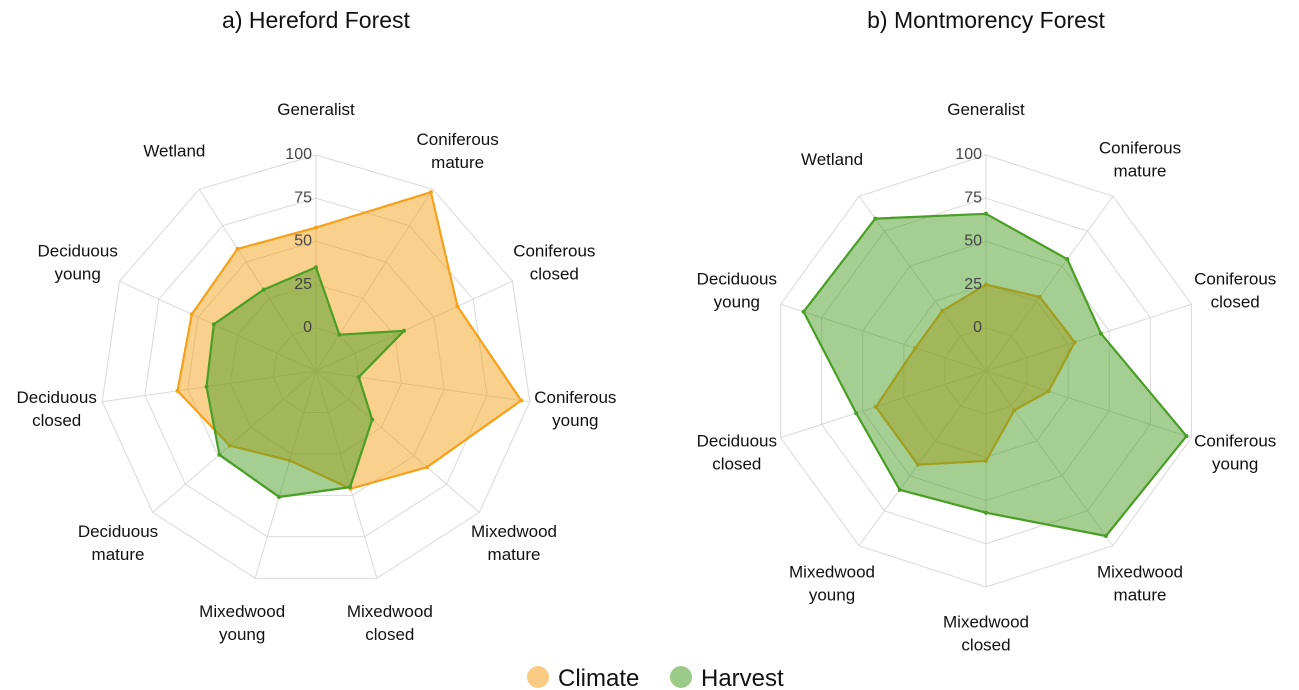  I want to click on legend-label: Climate, so click(598, 677).